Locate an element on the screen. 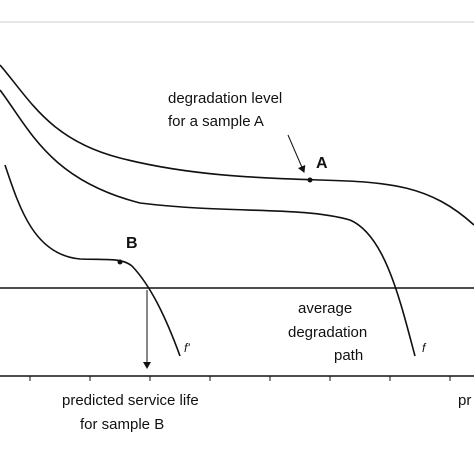 The width and height of the screenshot is (474, 474). note-a-line: degradation level is located at coordinates (225, 98).